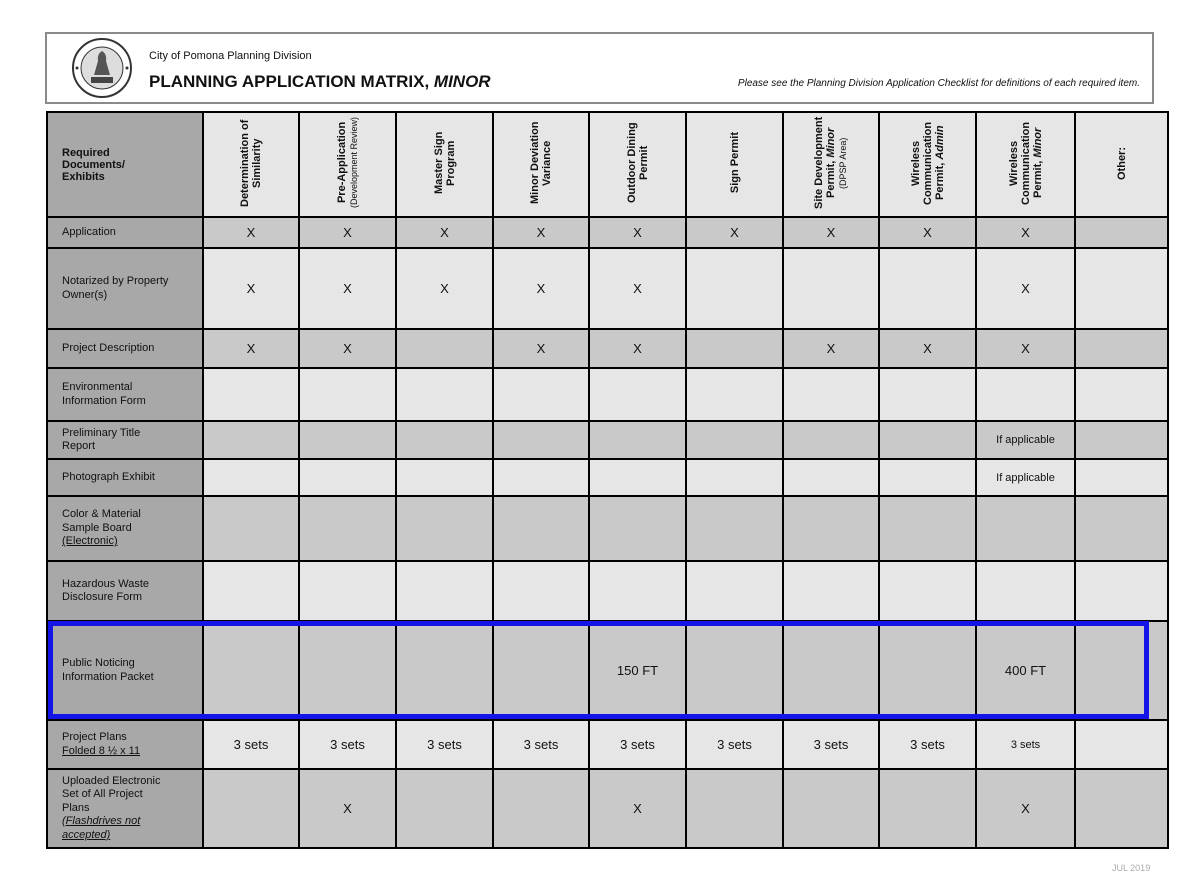 The image size is (1200, 896). Describe the element at coordinates (108, 476) in the screenshot. I see `row-label-text: Photograph Exhibit` at that location.